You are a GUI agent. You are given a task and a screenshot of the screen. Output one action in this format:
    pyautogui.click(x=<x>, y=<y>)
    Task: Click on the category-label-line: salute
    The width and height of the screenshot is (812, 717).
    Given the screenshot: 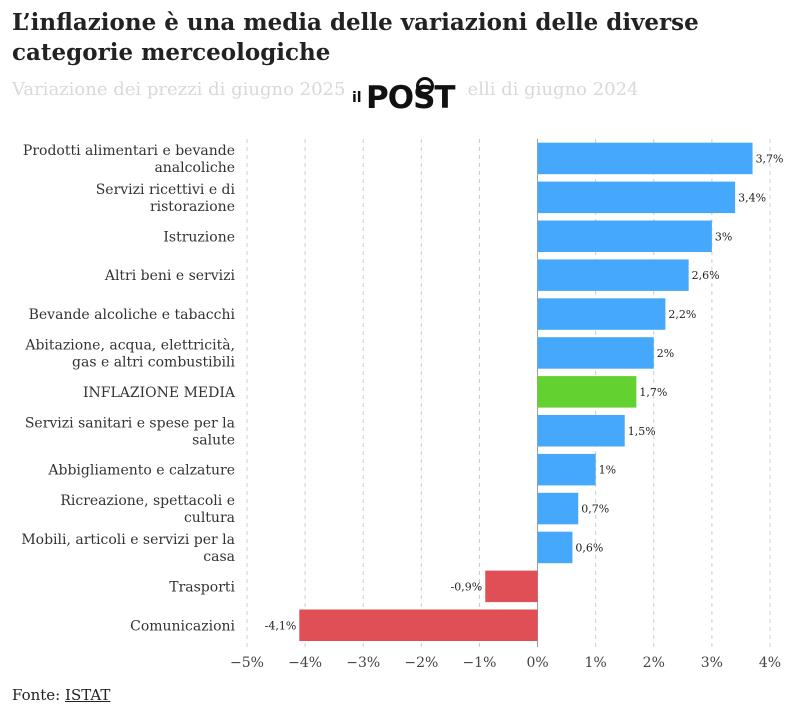 What is the action you would take?
    pyautogui.click(x=213, y=440)
    